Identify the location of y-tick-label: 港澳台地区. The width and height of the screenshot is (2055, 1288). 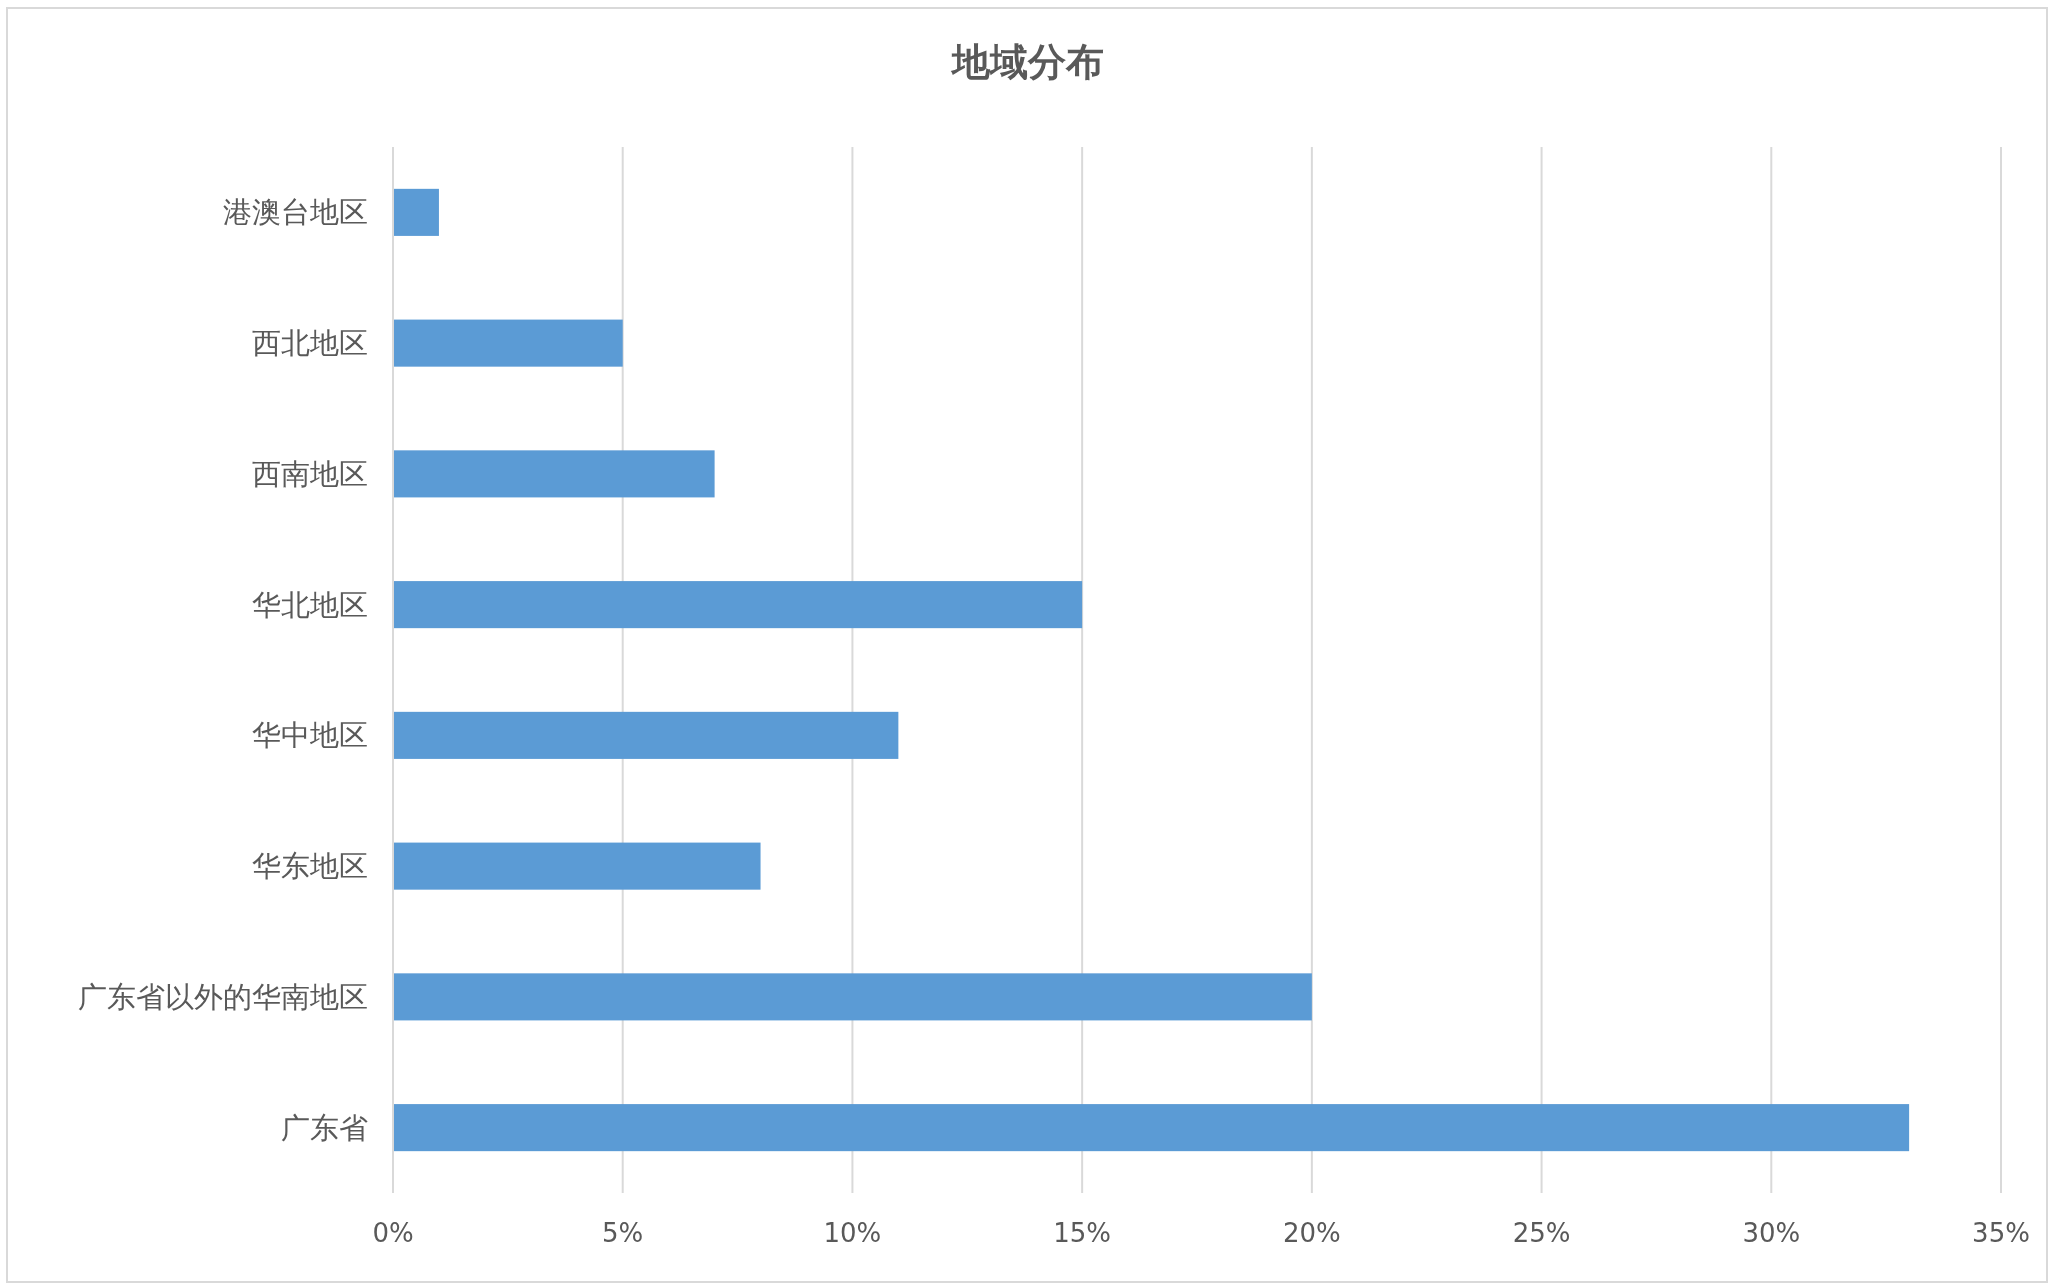
(295, 212).